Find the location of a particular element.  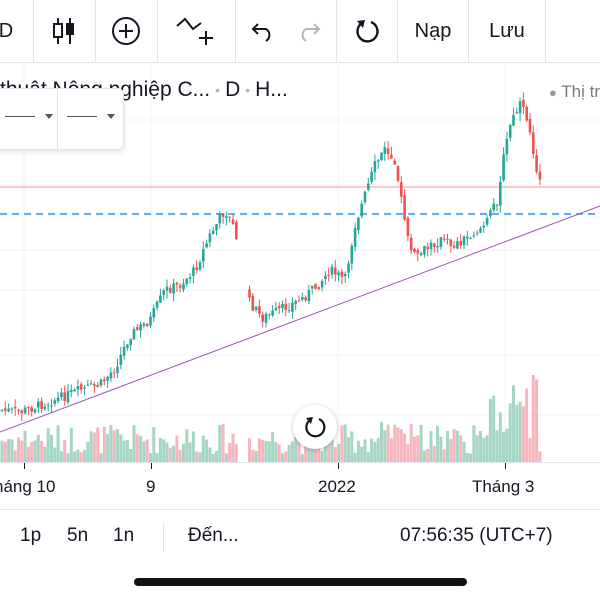

time-axis: háng 10 9 2022 Tháng 3 is located at coordinates (300, 485).